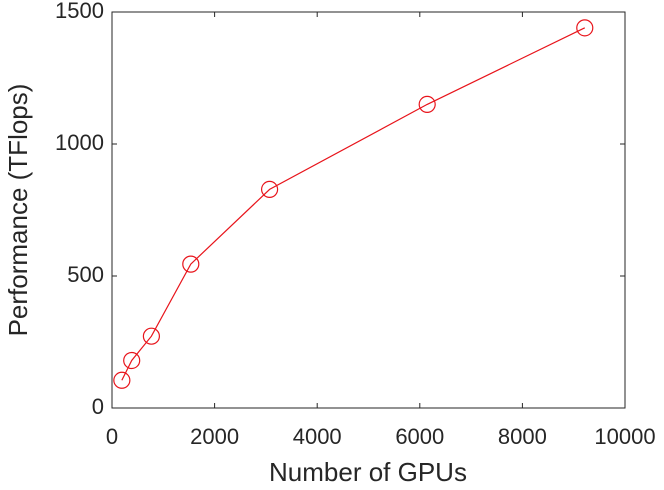 The image size is (664, 490). I want to click on y-axis-label: Performance (TFlops), so click(18, 210).